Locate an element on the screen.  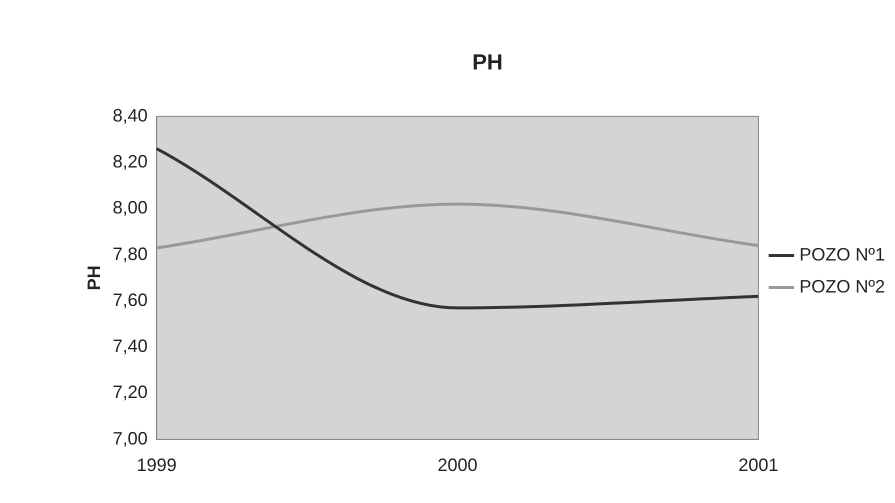
y-tick-label: 8,00 is located at coordinates (130, 208).